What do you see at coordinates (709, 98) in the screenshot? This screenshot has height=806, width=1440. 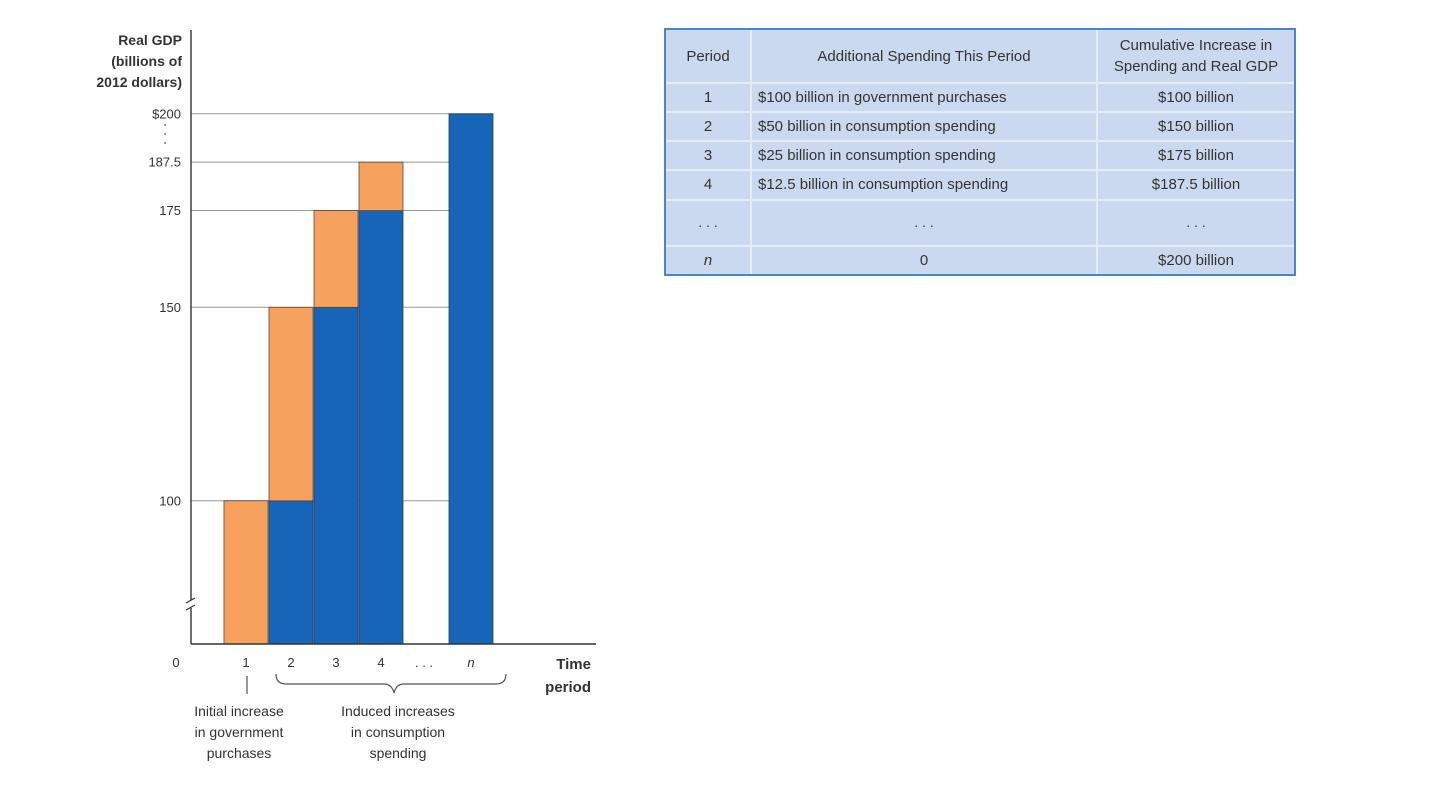 I see `cell-period: 1` at bounding box center [709, 98].